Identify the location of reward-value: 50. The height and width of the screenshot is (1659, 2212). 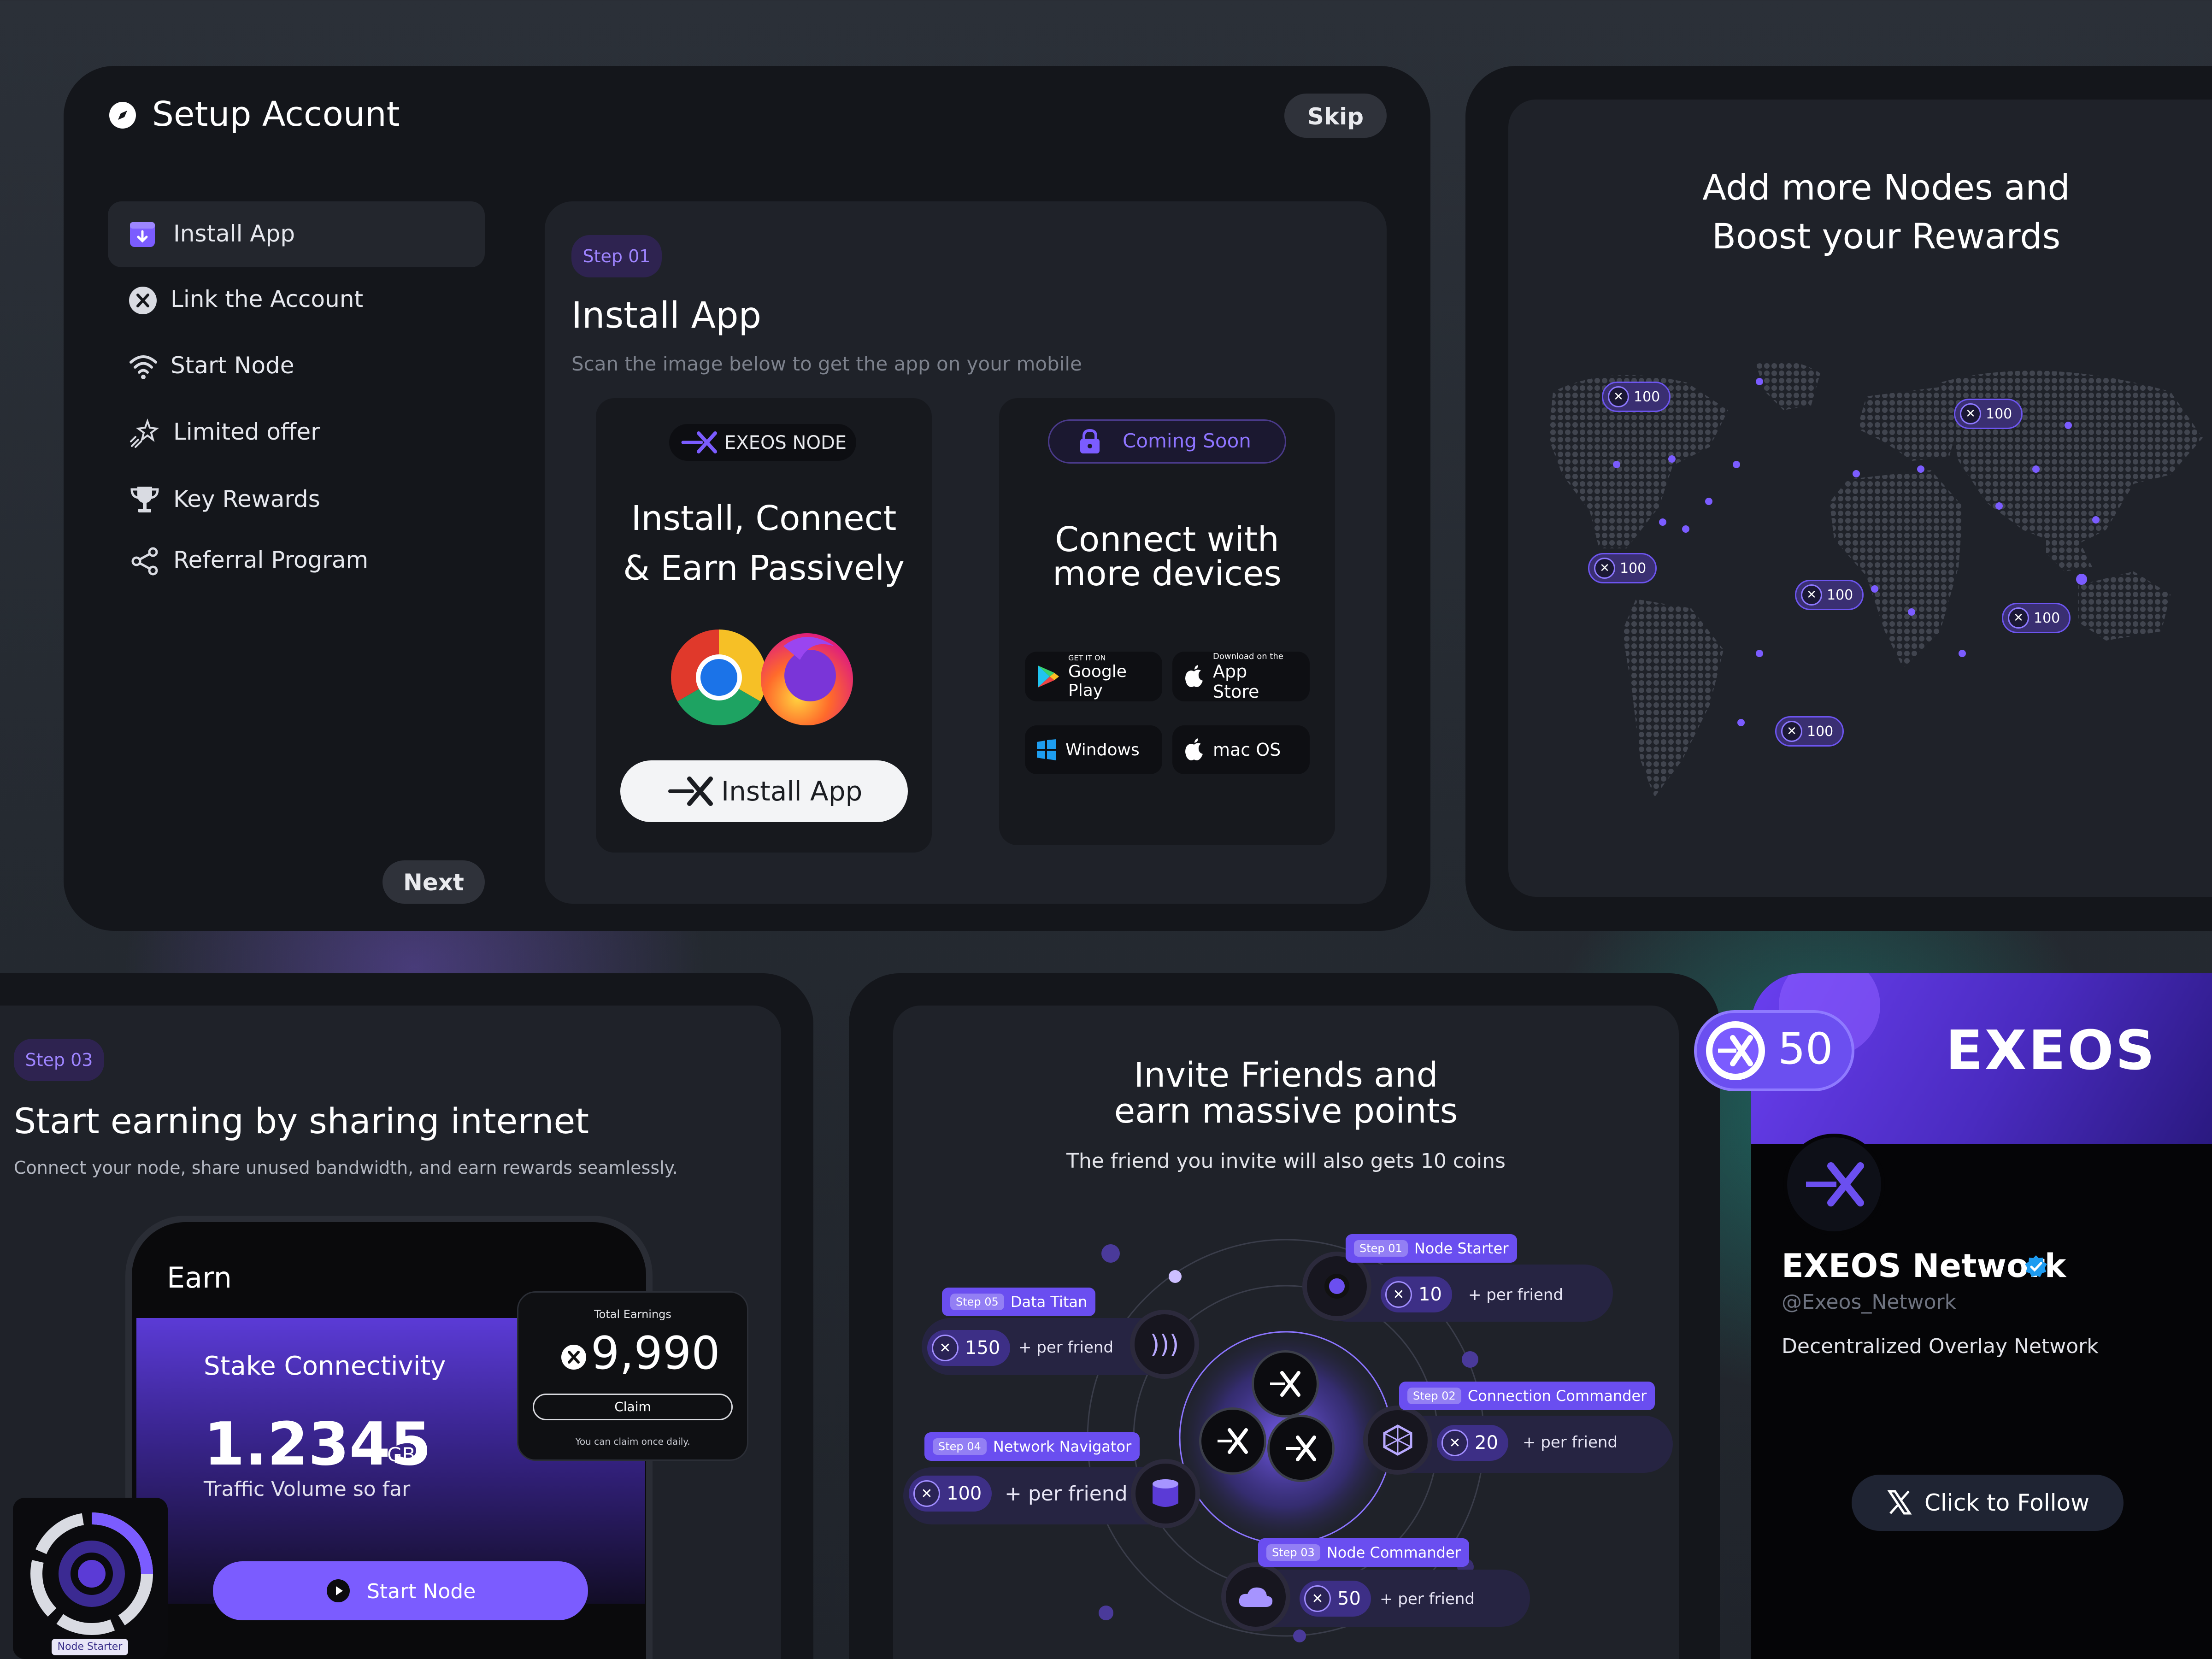
(1349, 1598).